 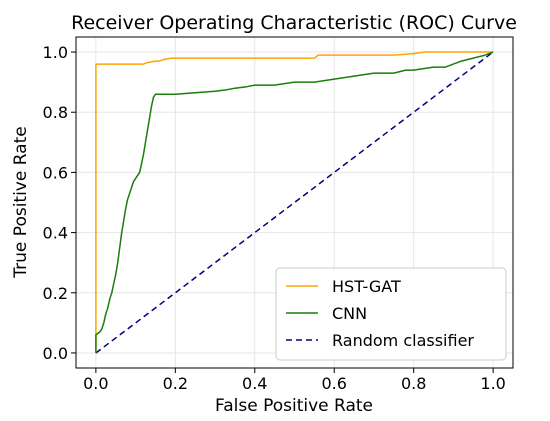 I want to click on x-axis-label: False Positive Rate, so click(x=294, y=406).